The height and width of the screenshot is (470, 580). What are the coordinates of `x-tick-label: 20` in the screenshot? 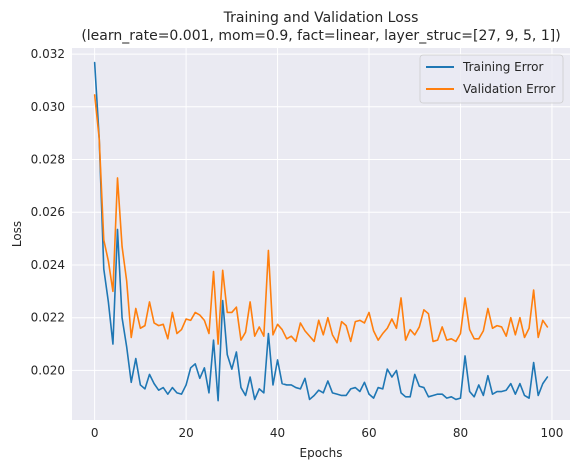 It's located at (185, 433).